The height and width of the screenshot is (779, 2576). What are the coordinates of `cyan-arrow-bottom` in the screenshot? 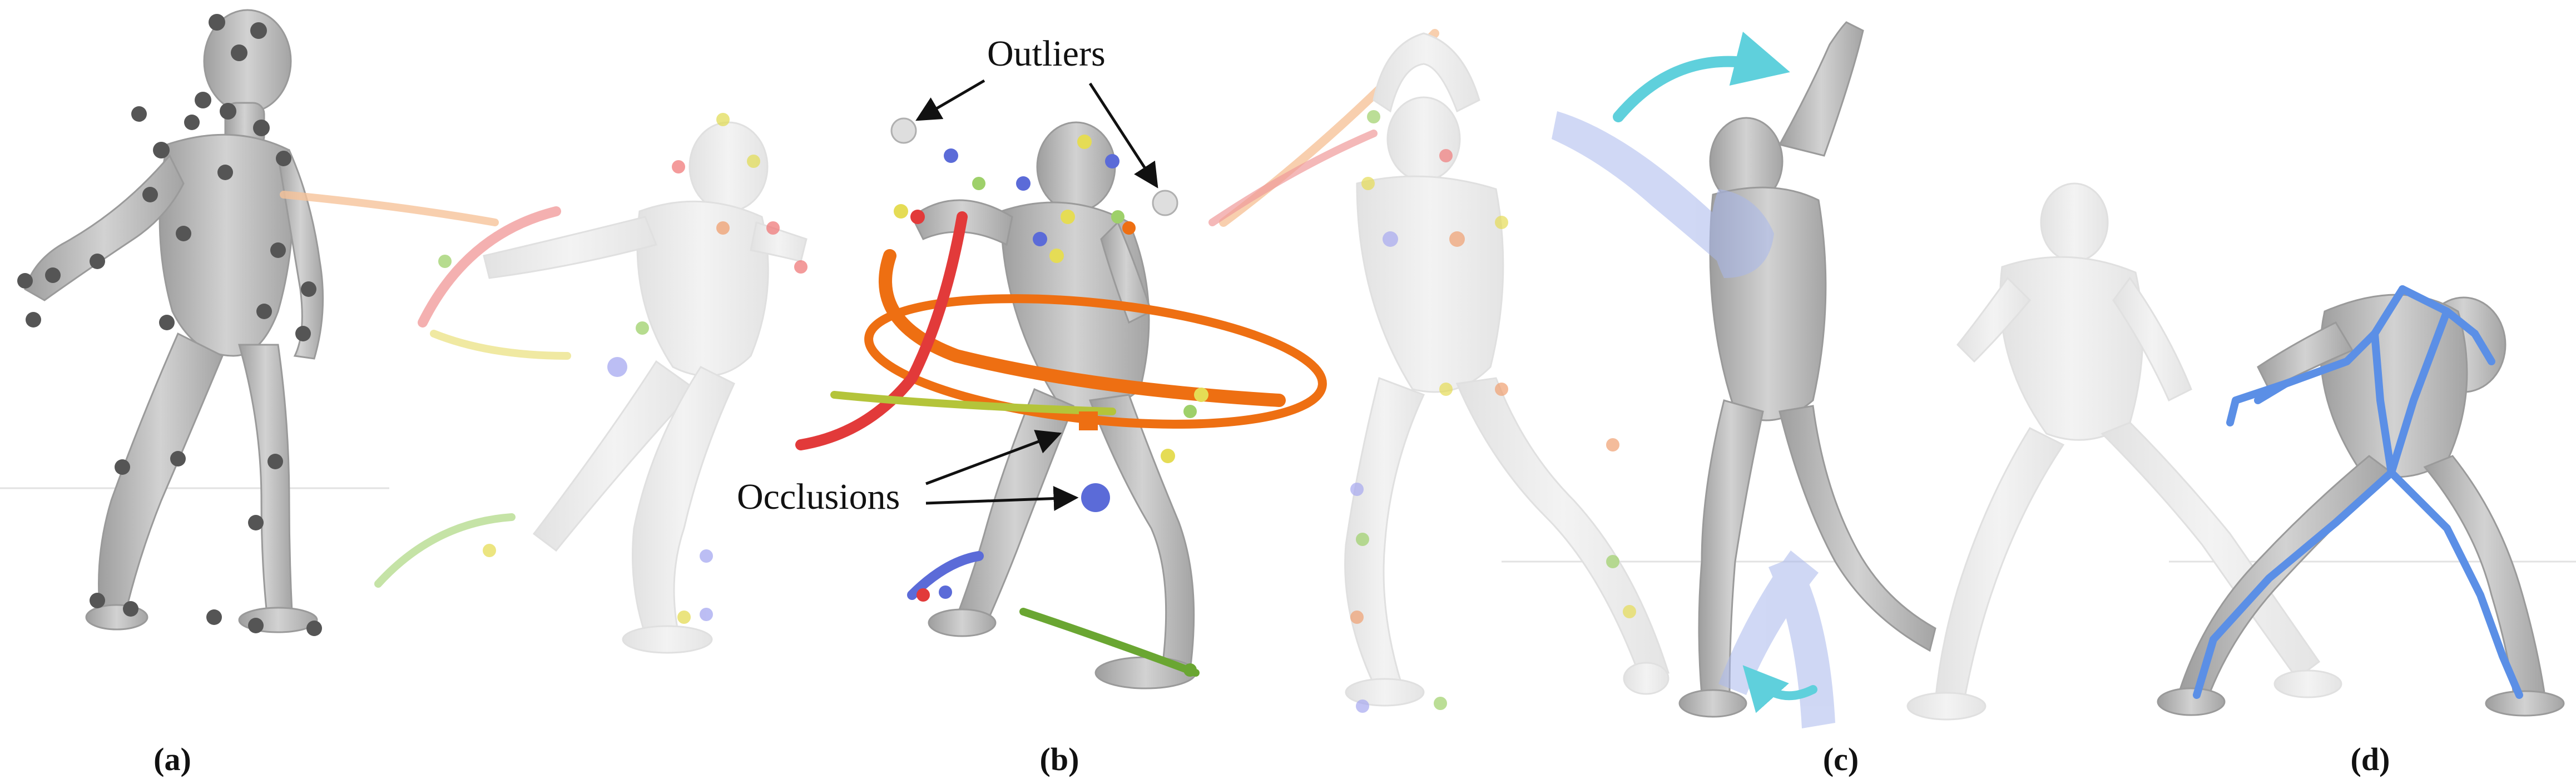 It's located at (1779, 689).